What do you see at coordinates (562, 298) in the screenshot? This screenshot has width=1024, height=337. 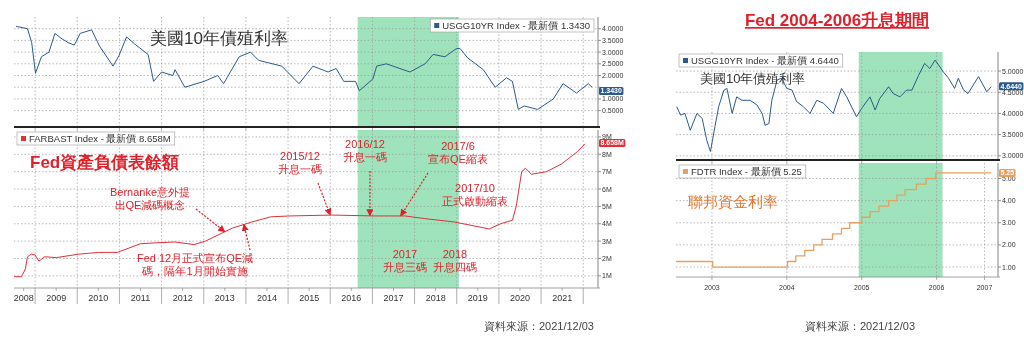 I see `x-tick-label: 2021` at bounding box center [562, 298].